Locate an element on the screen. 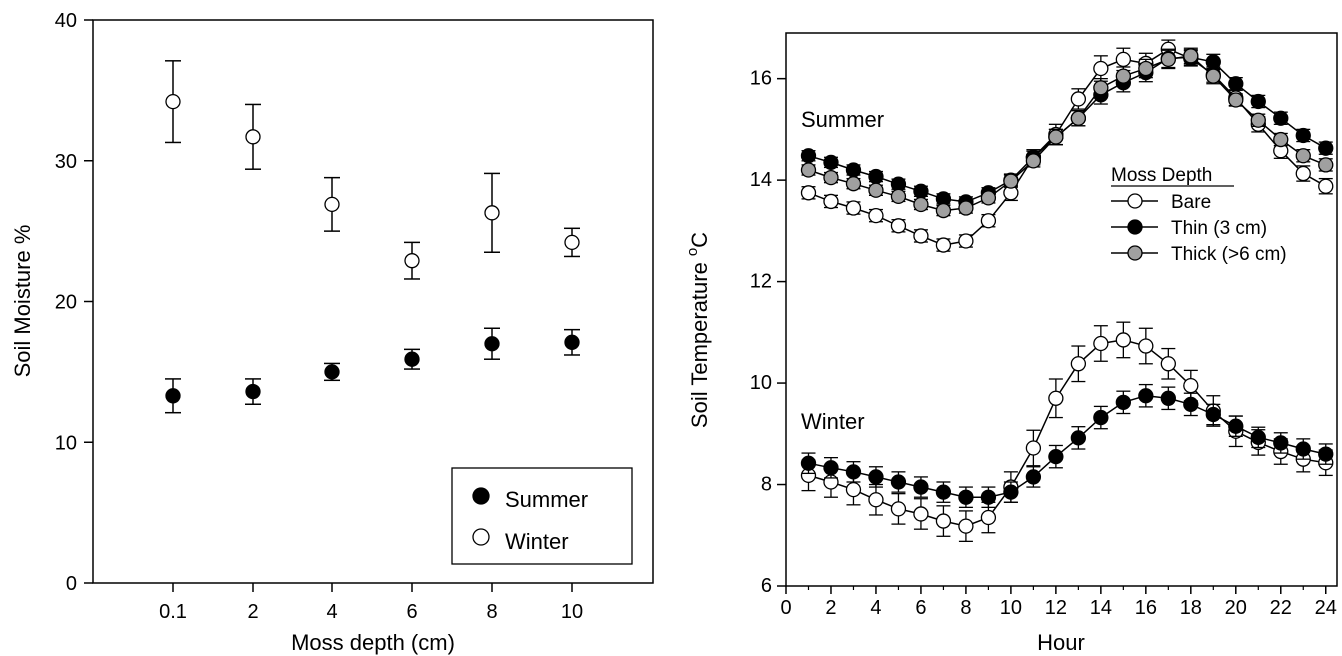 The width and height of the screenshot is (1342, 656). legend-label-winter: Winter is located at coordinates (537, 541).